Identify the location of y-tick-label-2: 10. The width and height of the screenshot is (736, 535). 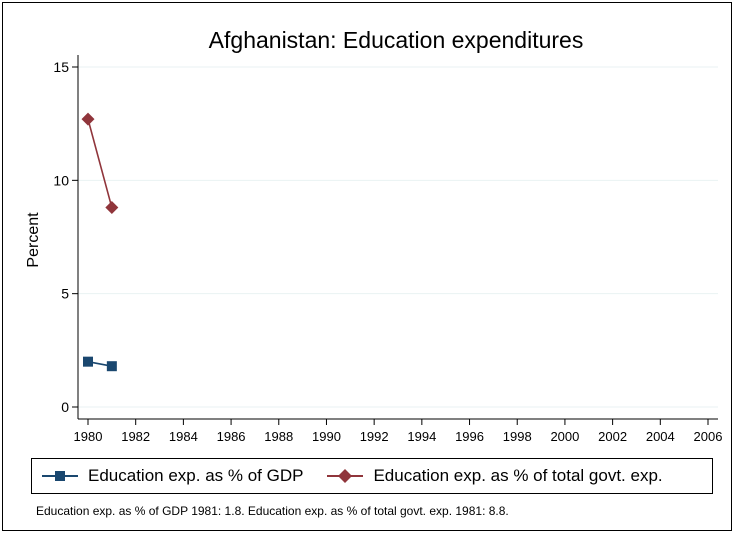
(61, 180).